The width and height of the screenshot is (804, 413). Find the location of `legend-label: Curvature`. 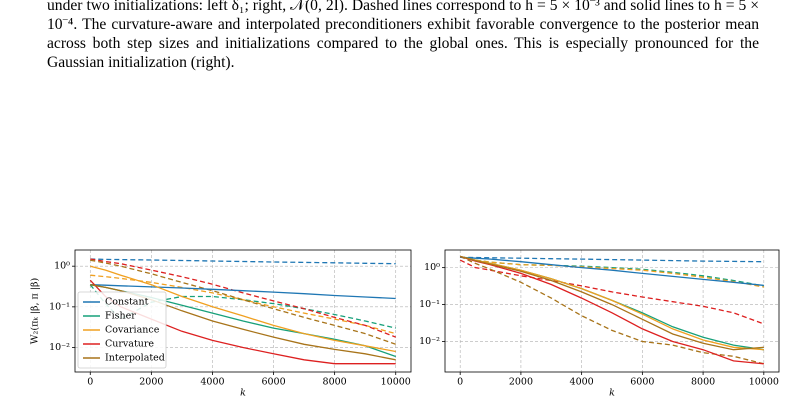

legend-label: Curvature is located at coordinates (129, 344).